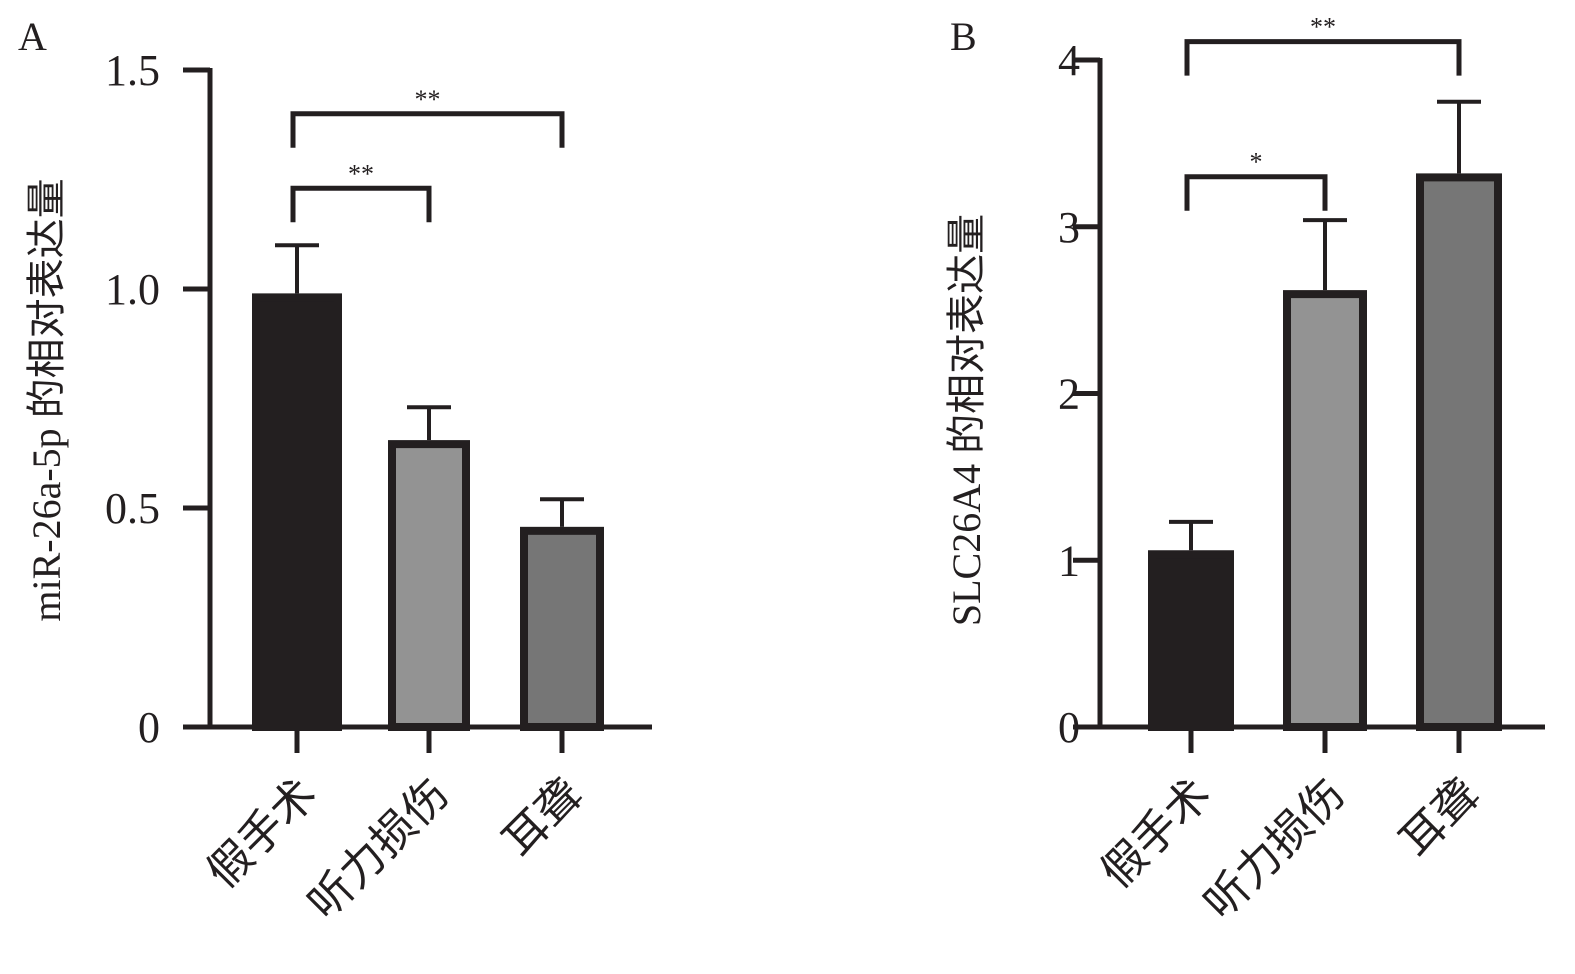 The height and width of the screenshot is (974, 1575). Describe the element at coordinates (46, 399) in the screenshot. I see `y-axis-label: miR-26a-5p 的相对表达量` at that location.